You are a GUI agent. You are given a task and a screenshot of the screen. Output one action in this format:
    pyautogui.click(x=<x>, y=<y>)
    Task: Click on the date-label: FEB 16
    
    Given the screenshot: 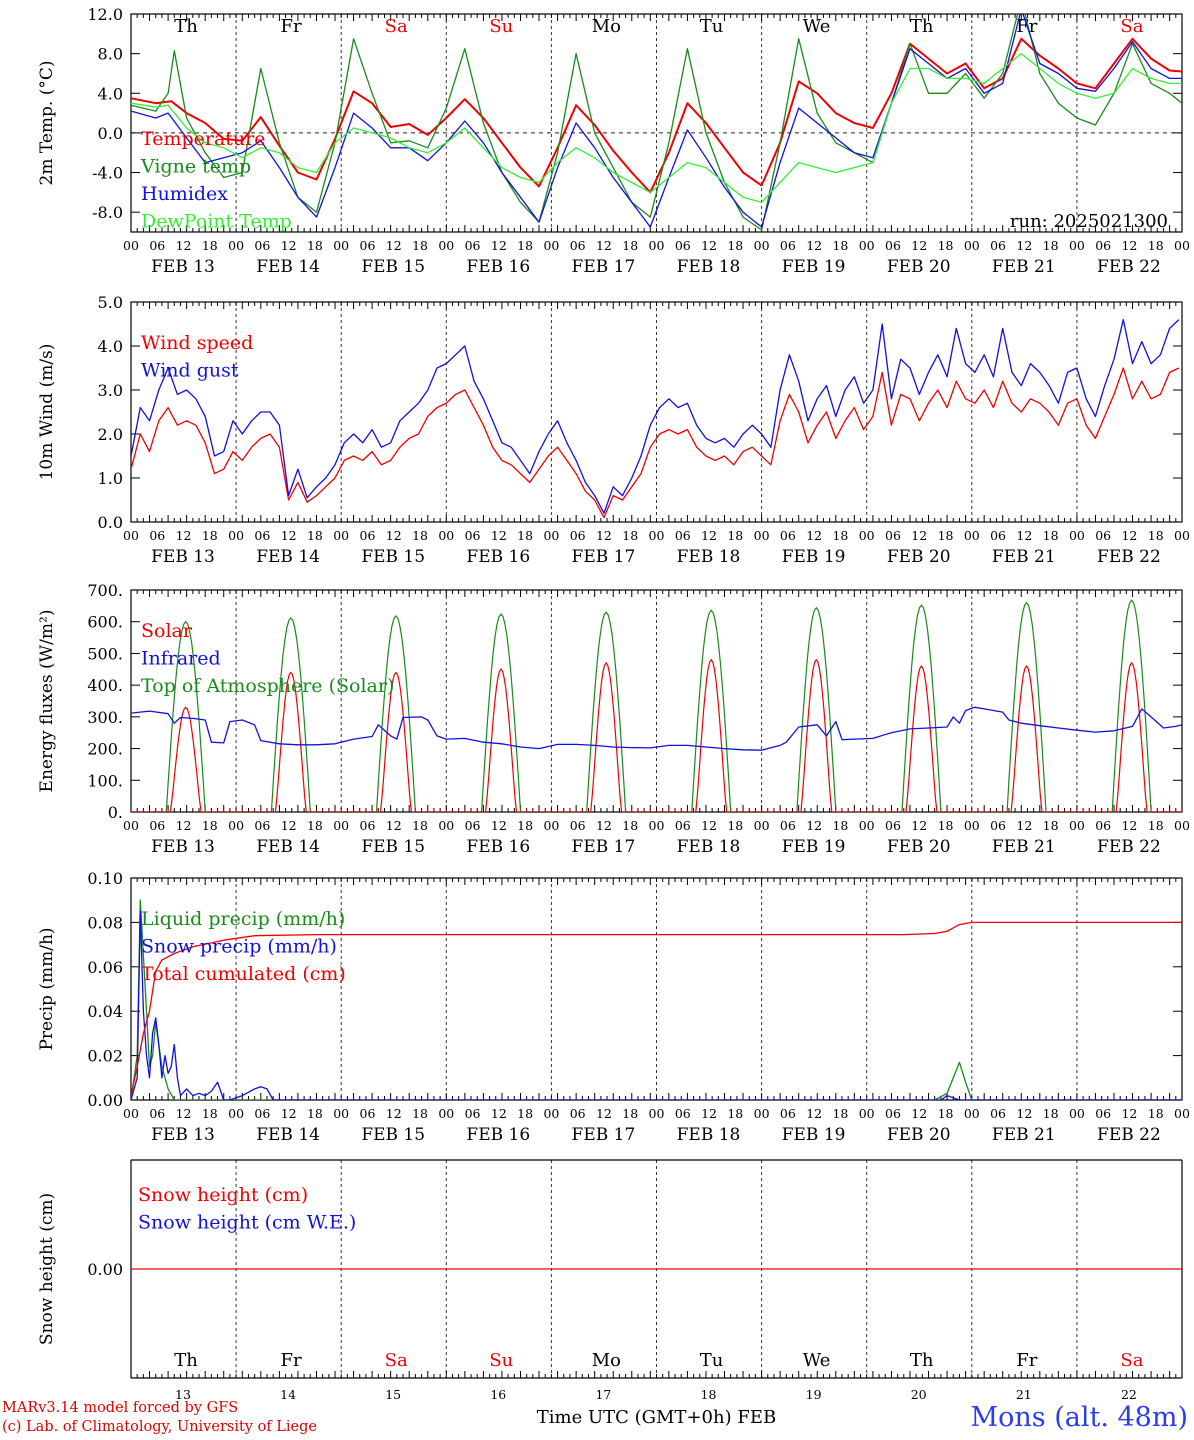 What is the action you would take?
    pyautogui.click(x=498, y=847)
    